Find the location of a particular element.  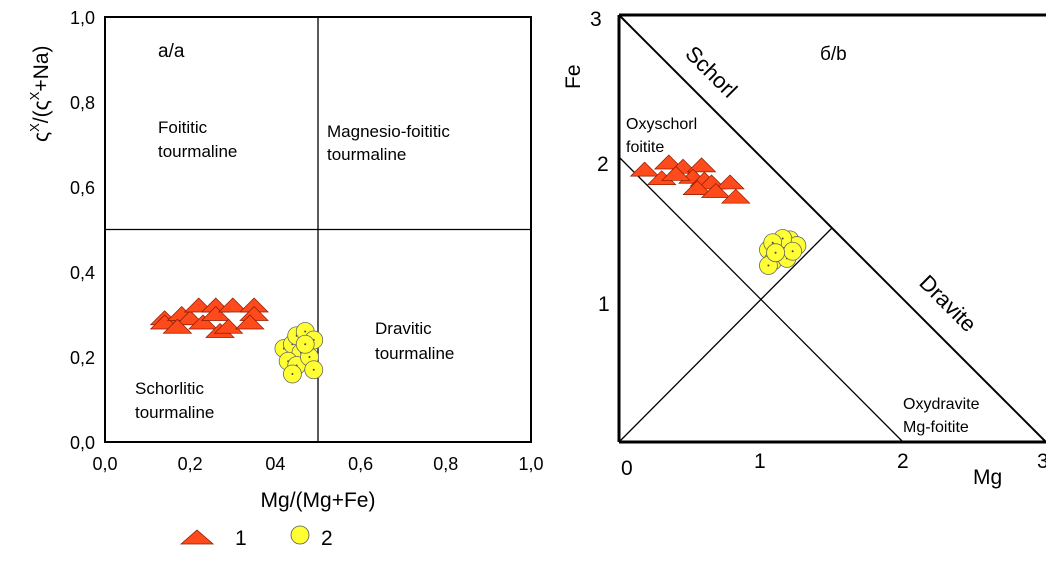

field-label-foititic-2: tourmaline is located at coordinates (197, 151).